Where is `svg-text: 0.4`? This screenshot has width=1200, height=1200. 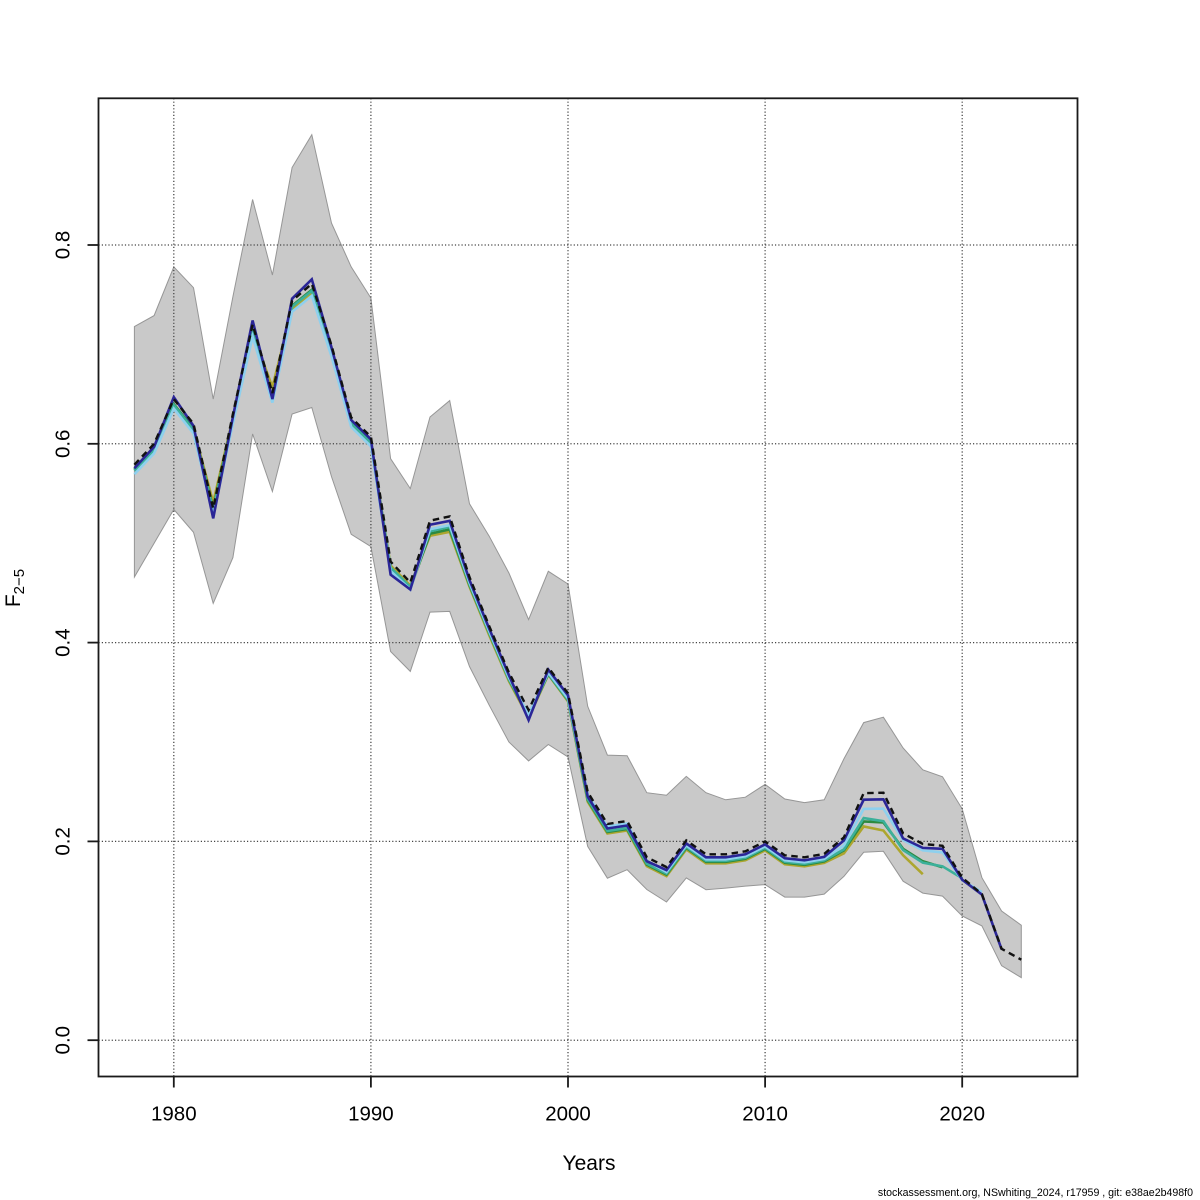 svg-text: 0.4 is located at coordinates (63, 642).